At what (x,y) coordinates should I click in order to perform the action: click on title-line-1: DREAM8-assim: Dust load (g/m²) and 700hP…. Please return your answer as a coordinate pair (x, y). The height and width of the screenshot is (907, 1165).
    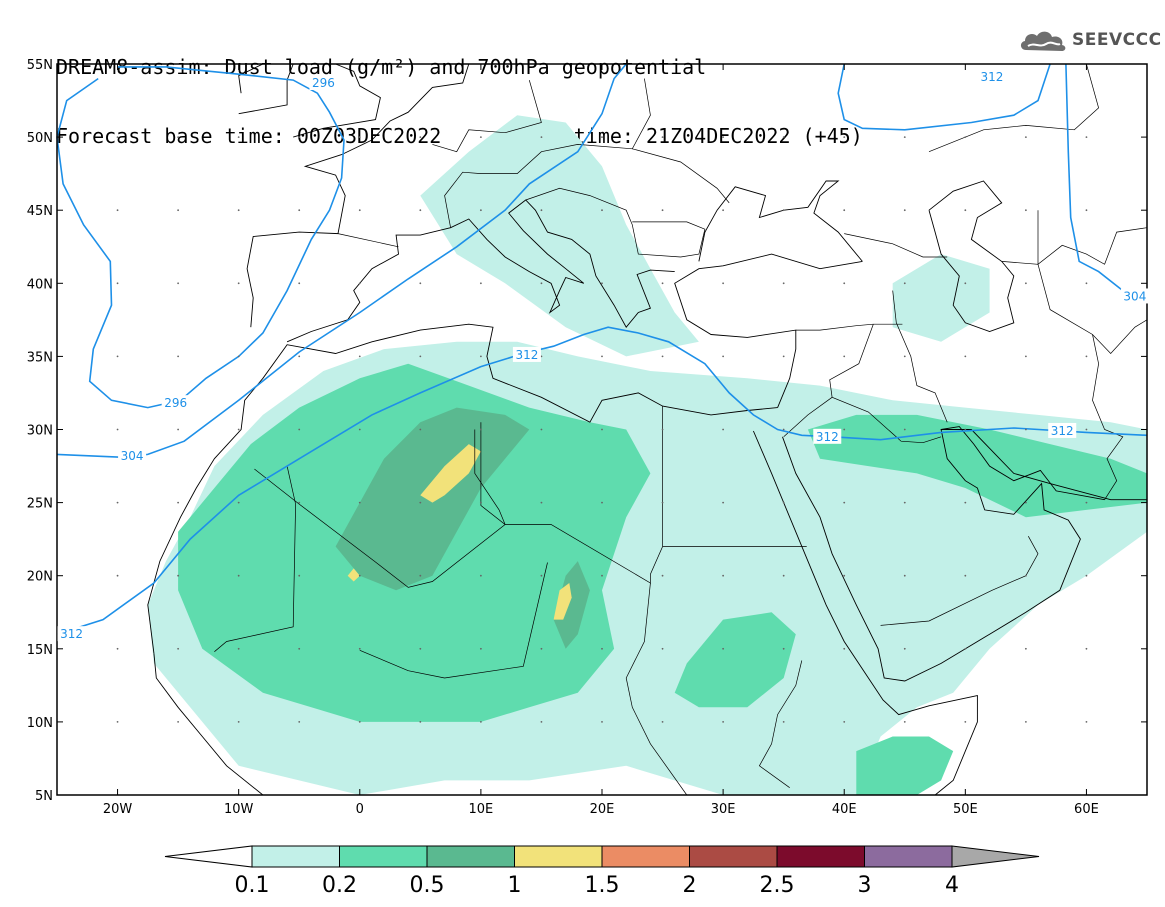
    Looking at the image, I should click on (381, 67).